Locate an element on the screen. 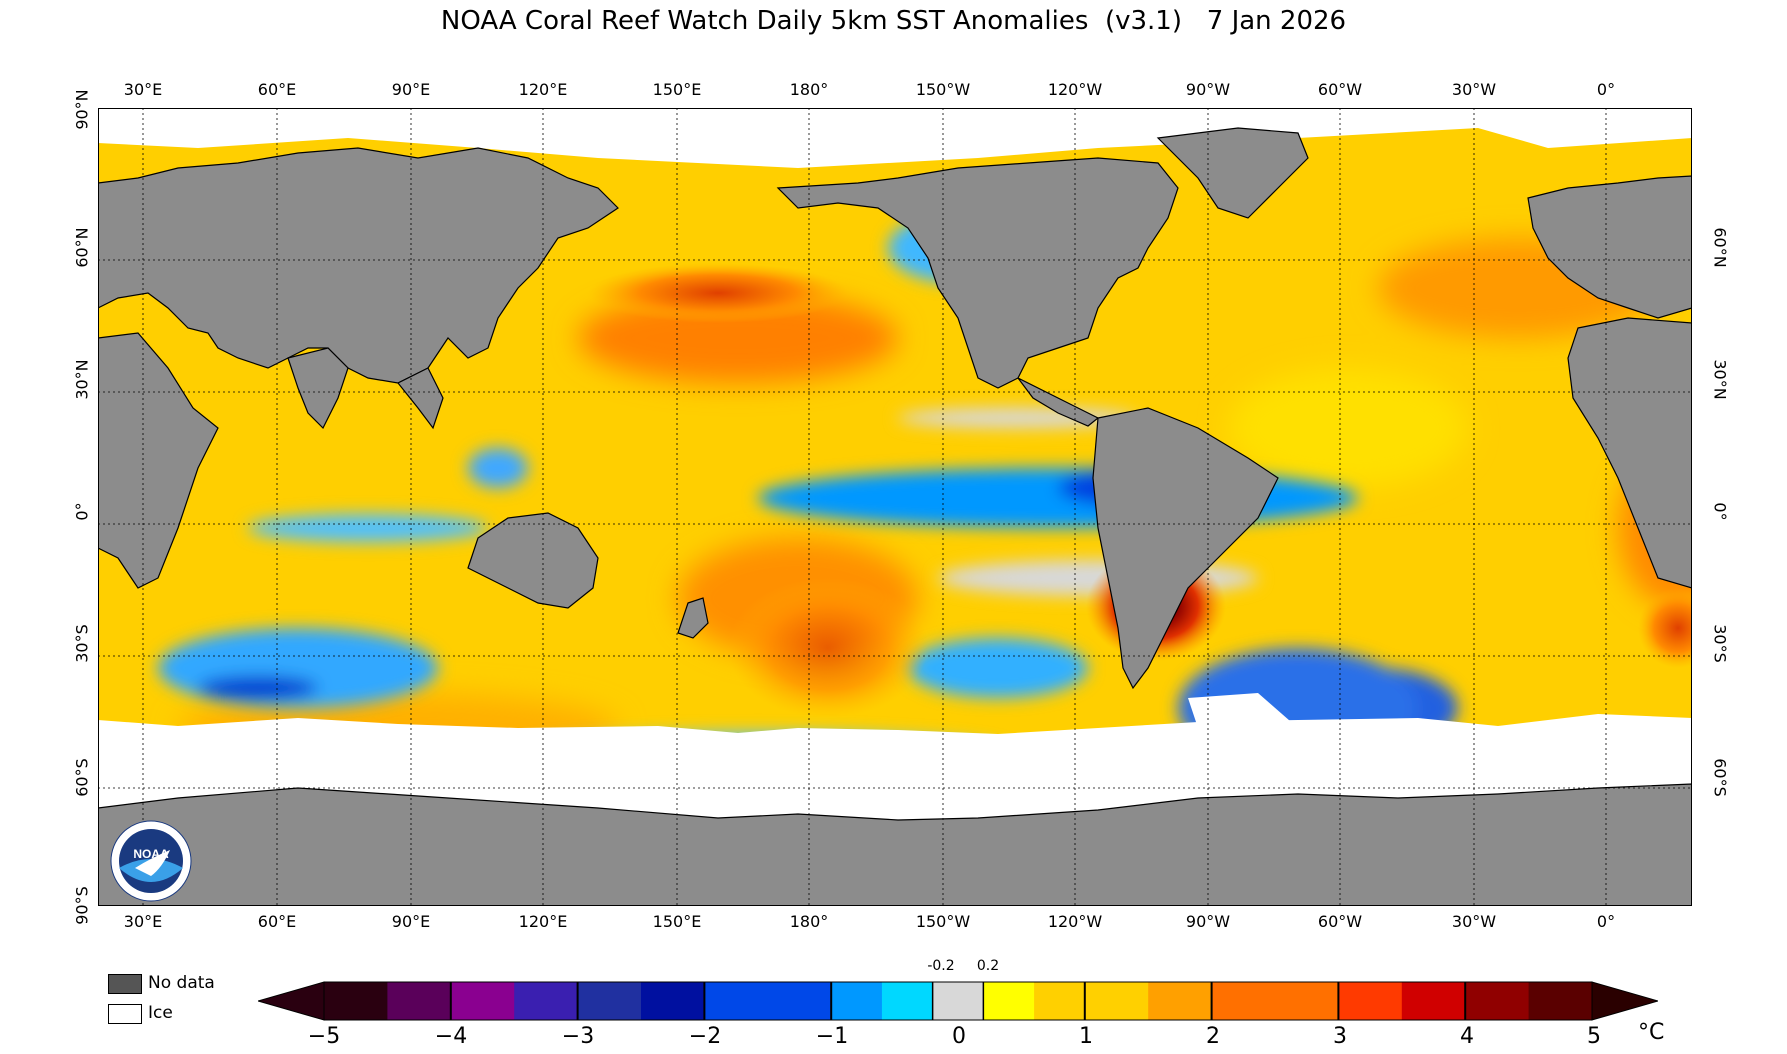  lon-label-bottom: 60°E is located at coordinates (277, 921).